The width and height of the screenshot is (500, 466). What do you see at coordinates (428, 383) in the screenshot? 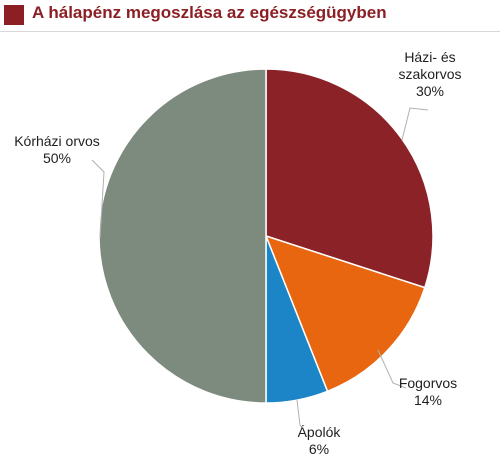
I see `slice-label-line: Fogorvos` at bounding box center [428, 383].